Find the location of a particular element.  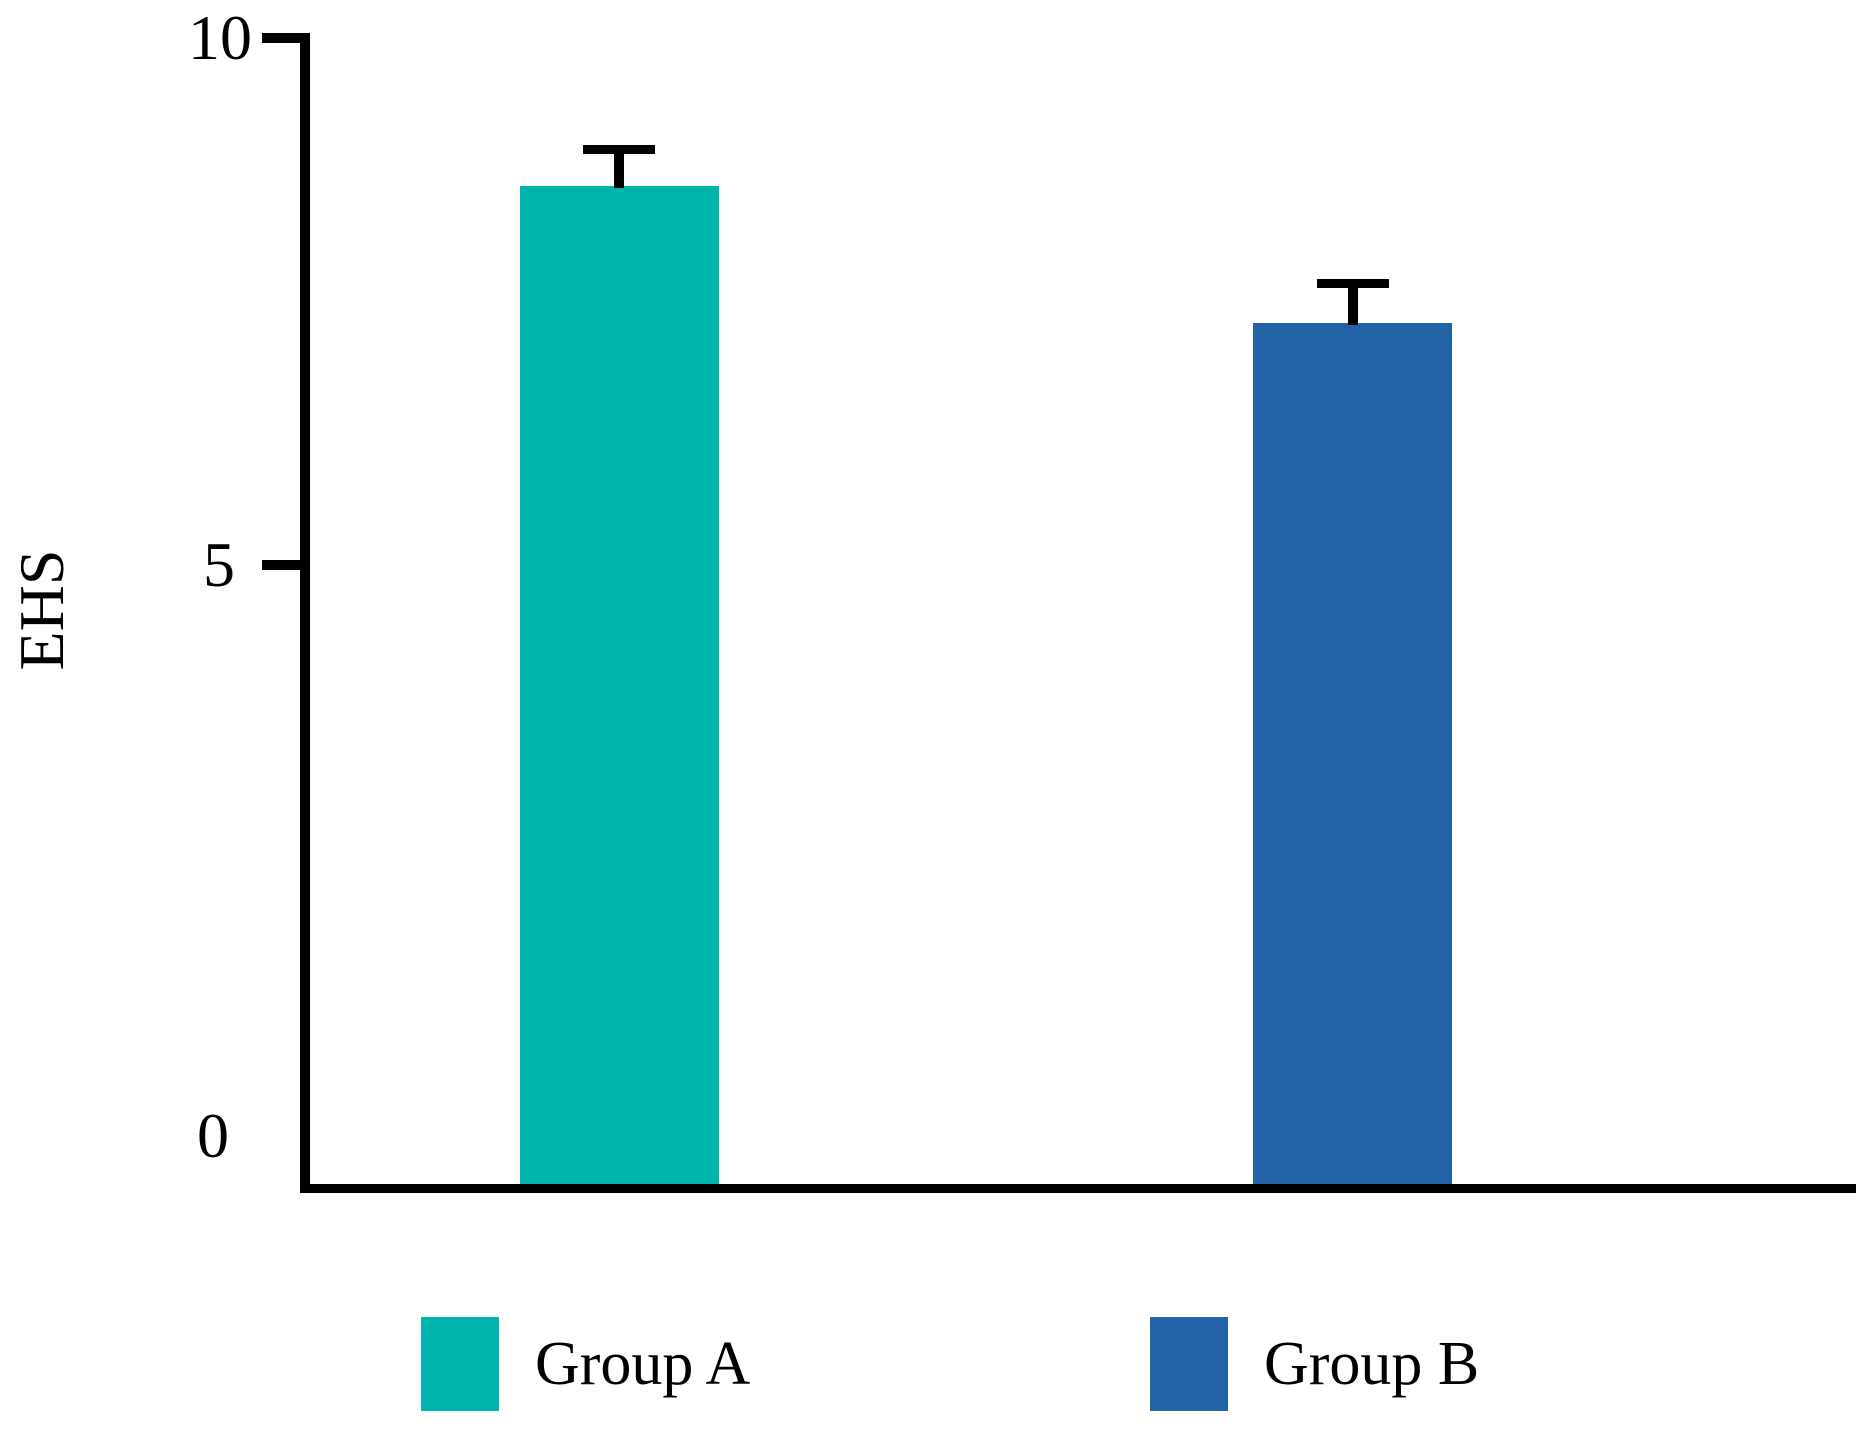

legend-item-group-b: Group B is located at coordinates (1314, 1364).